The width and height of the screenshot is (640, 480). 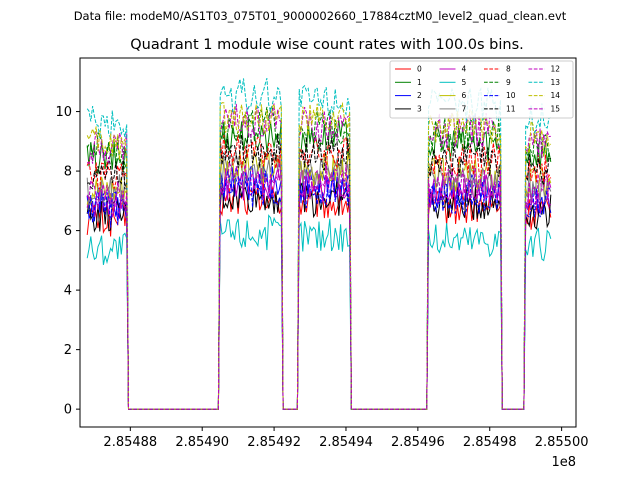 I want to click on x-tick-label: 2.85494, so click(x=346, y=442).